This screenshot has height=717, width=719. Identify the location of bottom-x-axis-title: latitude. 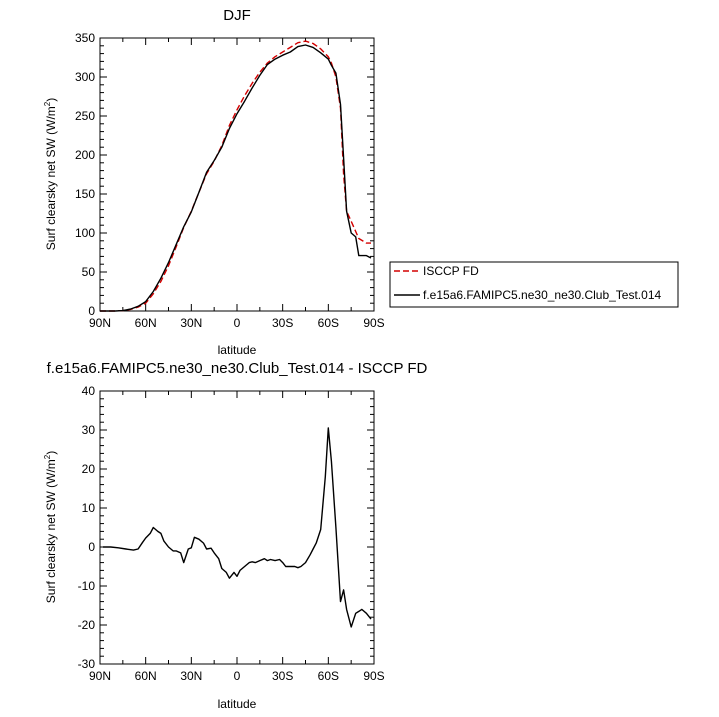
(237, 704).